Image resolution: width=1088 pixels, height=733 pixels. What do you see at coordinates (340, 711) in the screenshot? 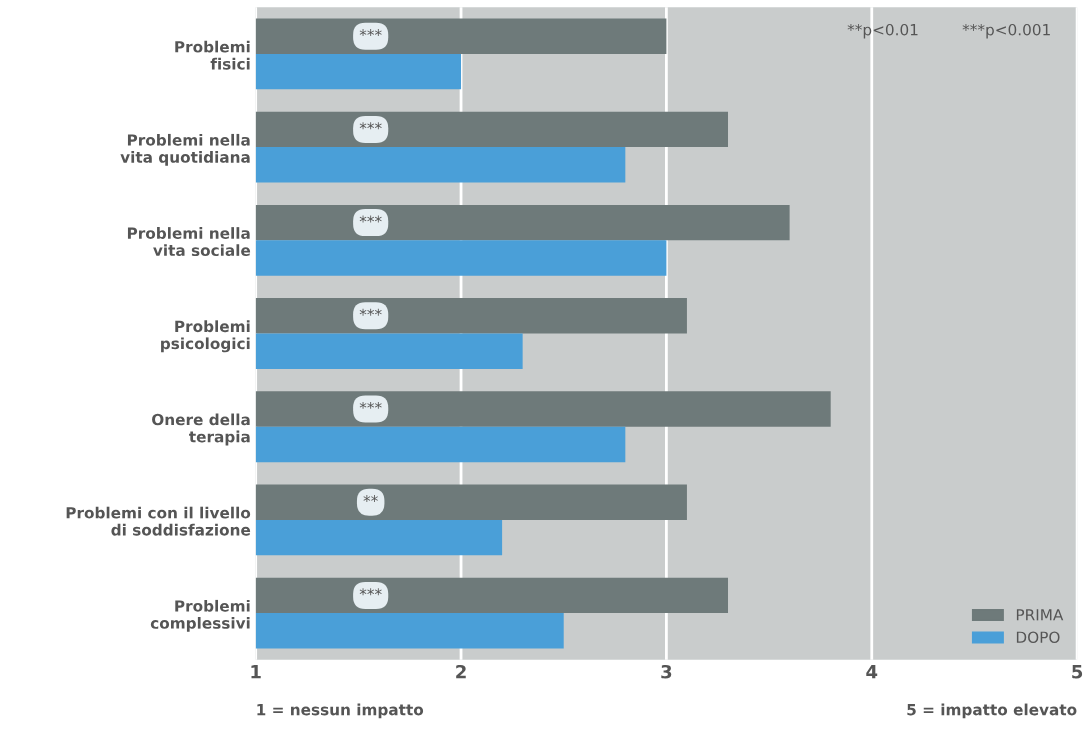
I see `text: 1 = nessun impatto` at bounding box center [340, 711].